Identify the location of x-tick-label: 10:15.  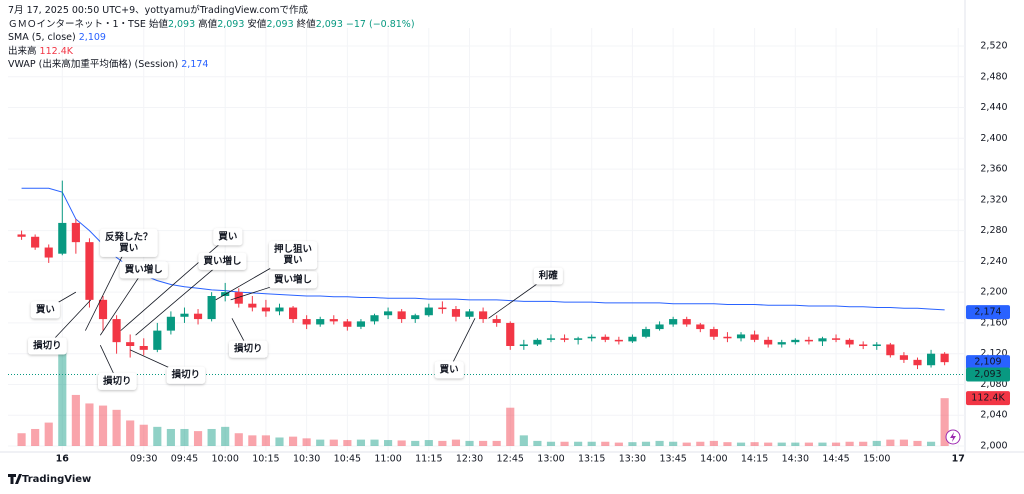
(265, 459).